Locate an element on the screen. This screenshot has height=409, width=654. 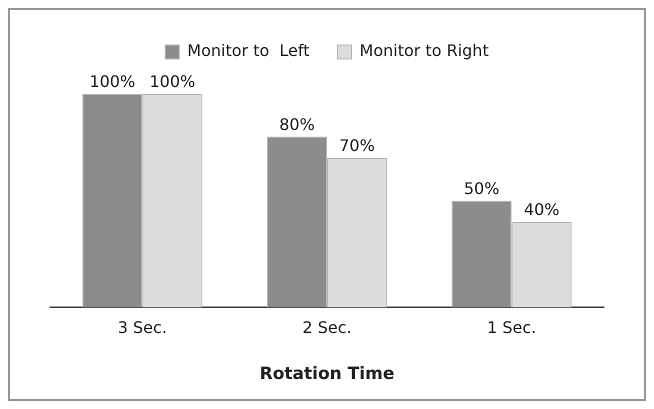
legend-label: Monitor to Right is located at coordinates (424, 50).